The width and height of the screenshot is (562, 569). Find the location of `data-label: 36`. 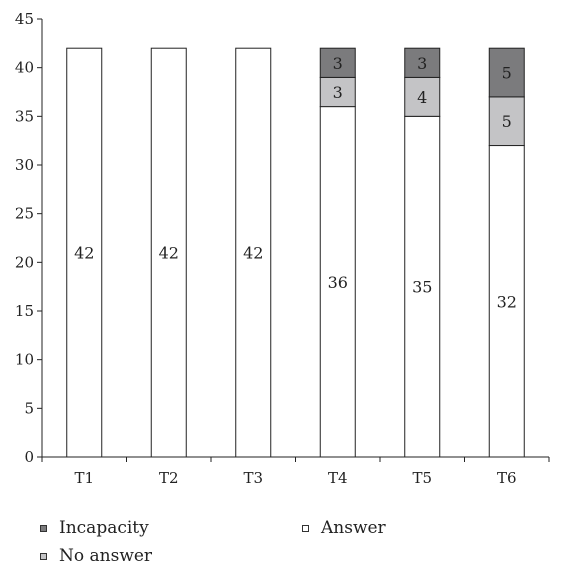

data-label: 36 is located at coordinates (338, 282).